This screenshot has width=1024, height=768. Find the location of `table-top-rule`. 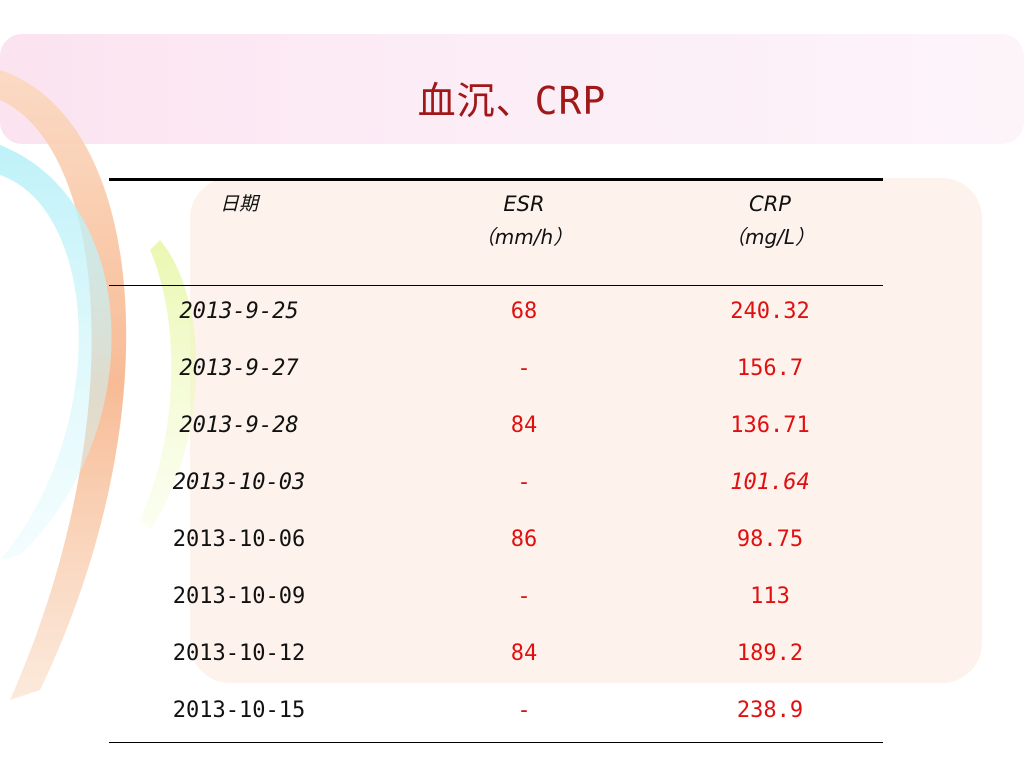

table-top-rule is located at coordinates (496, 179).